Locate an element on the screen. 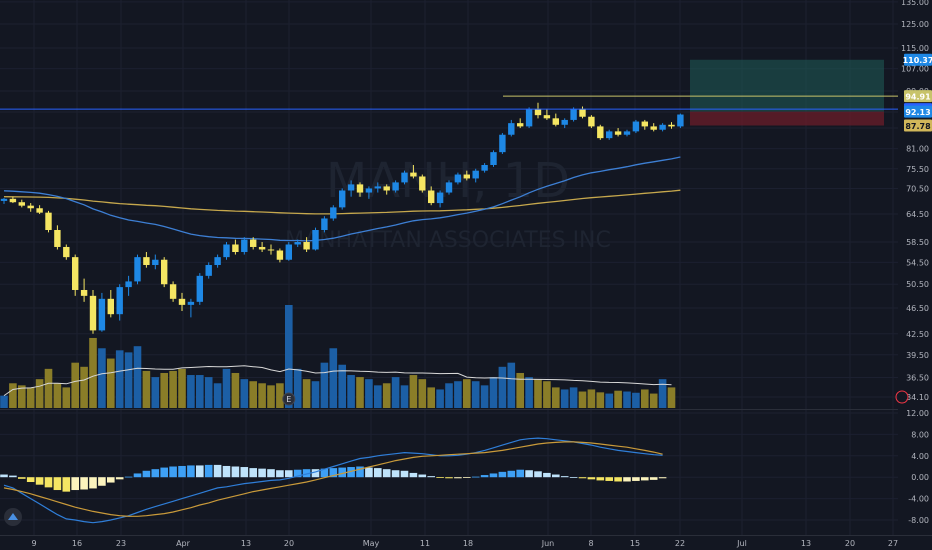 The width and height of the screenshot is (932, 550). price-label: 110.37 is located at coordinates (917, 60).